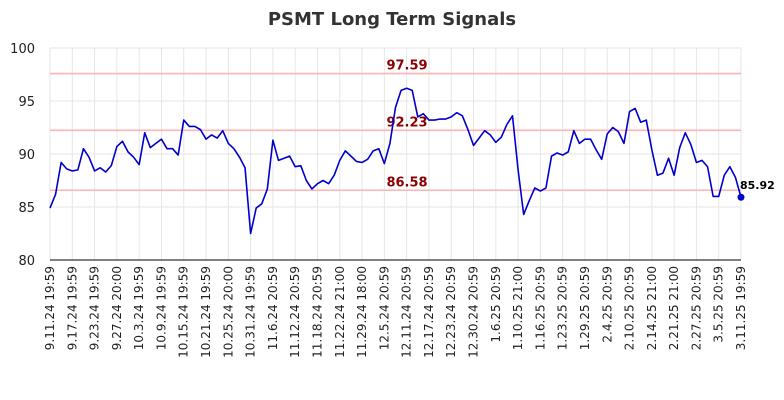  What do you see at coordinates (585, 308) in the screenshot?
I see `x-tick-label: 1.29.25 20:59` at bounding box center [585, 308].